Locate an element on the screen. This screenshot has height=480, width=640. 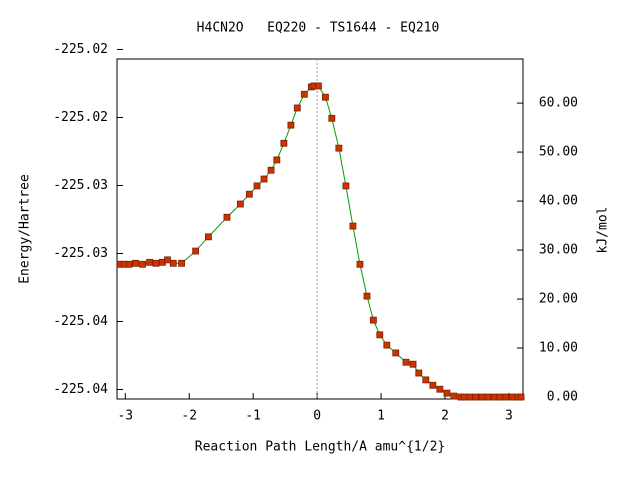
x-tick-label: 0 is located at coordinates (317, 416).